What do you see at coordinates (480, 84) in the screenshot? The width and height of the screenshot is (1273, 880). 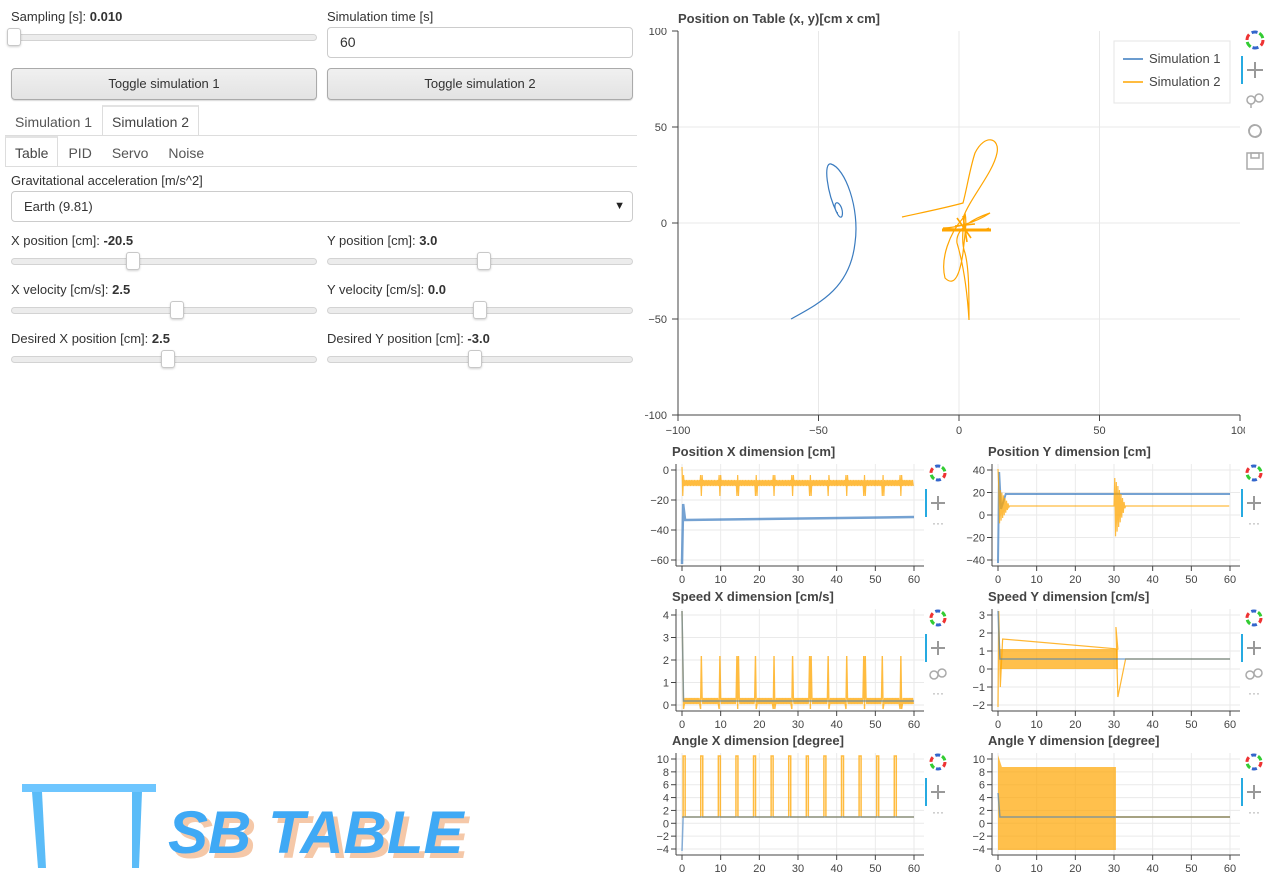 I see `toggle-simulation-2-button: Toggle simulation 2` at bounding box center [480, 84].